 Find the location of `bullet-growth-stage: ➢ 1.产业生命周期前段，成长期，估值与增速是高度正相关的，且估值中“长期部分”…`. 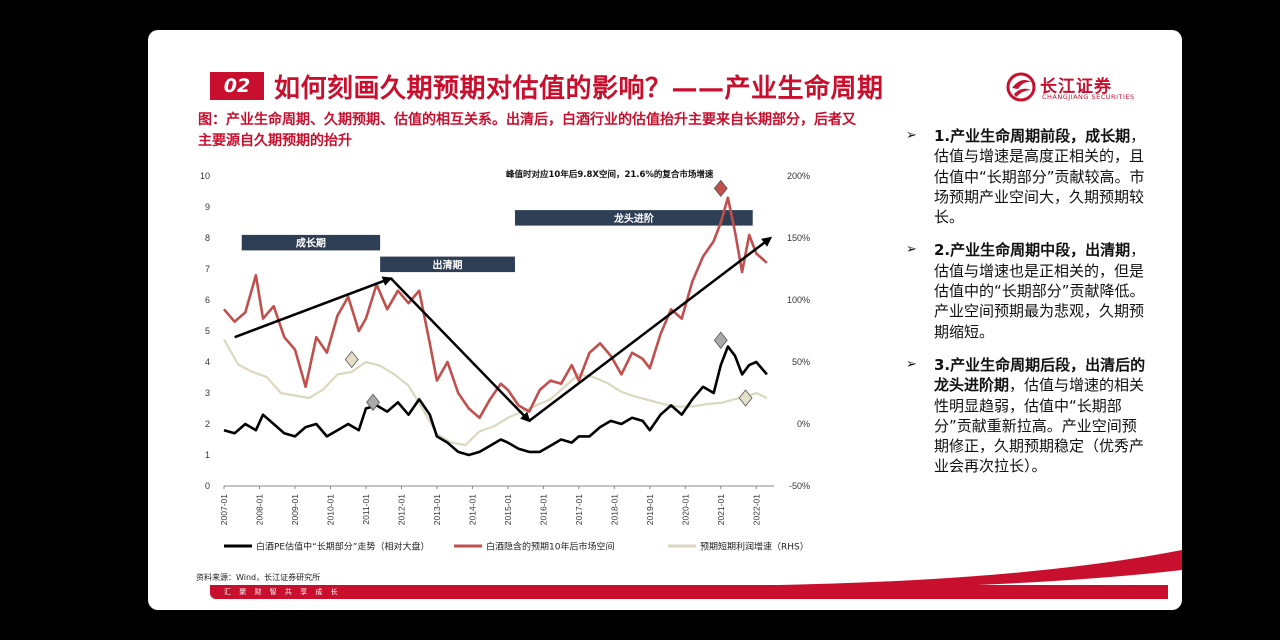

bullet-growth-stage: ➢ 1.产业生命周期前段，成长期，估值与增速是高度正相关的，且估值中“长期部分”… is located at coordinates (1026, 176).